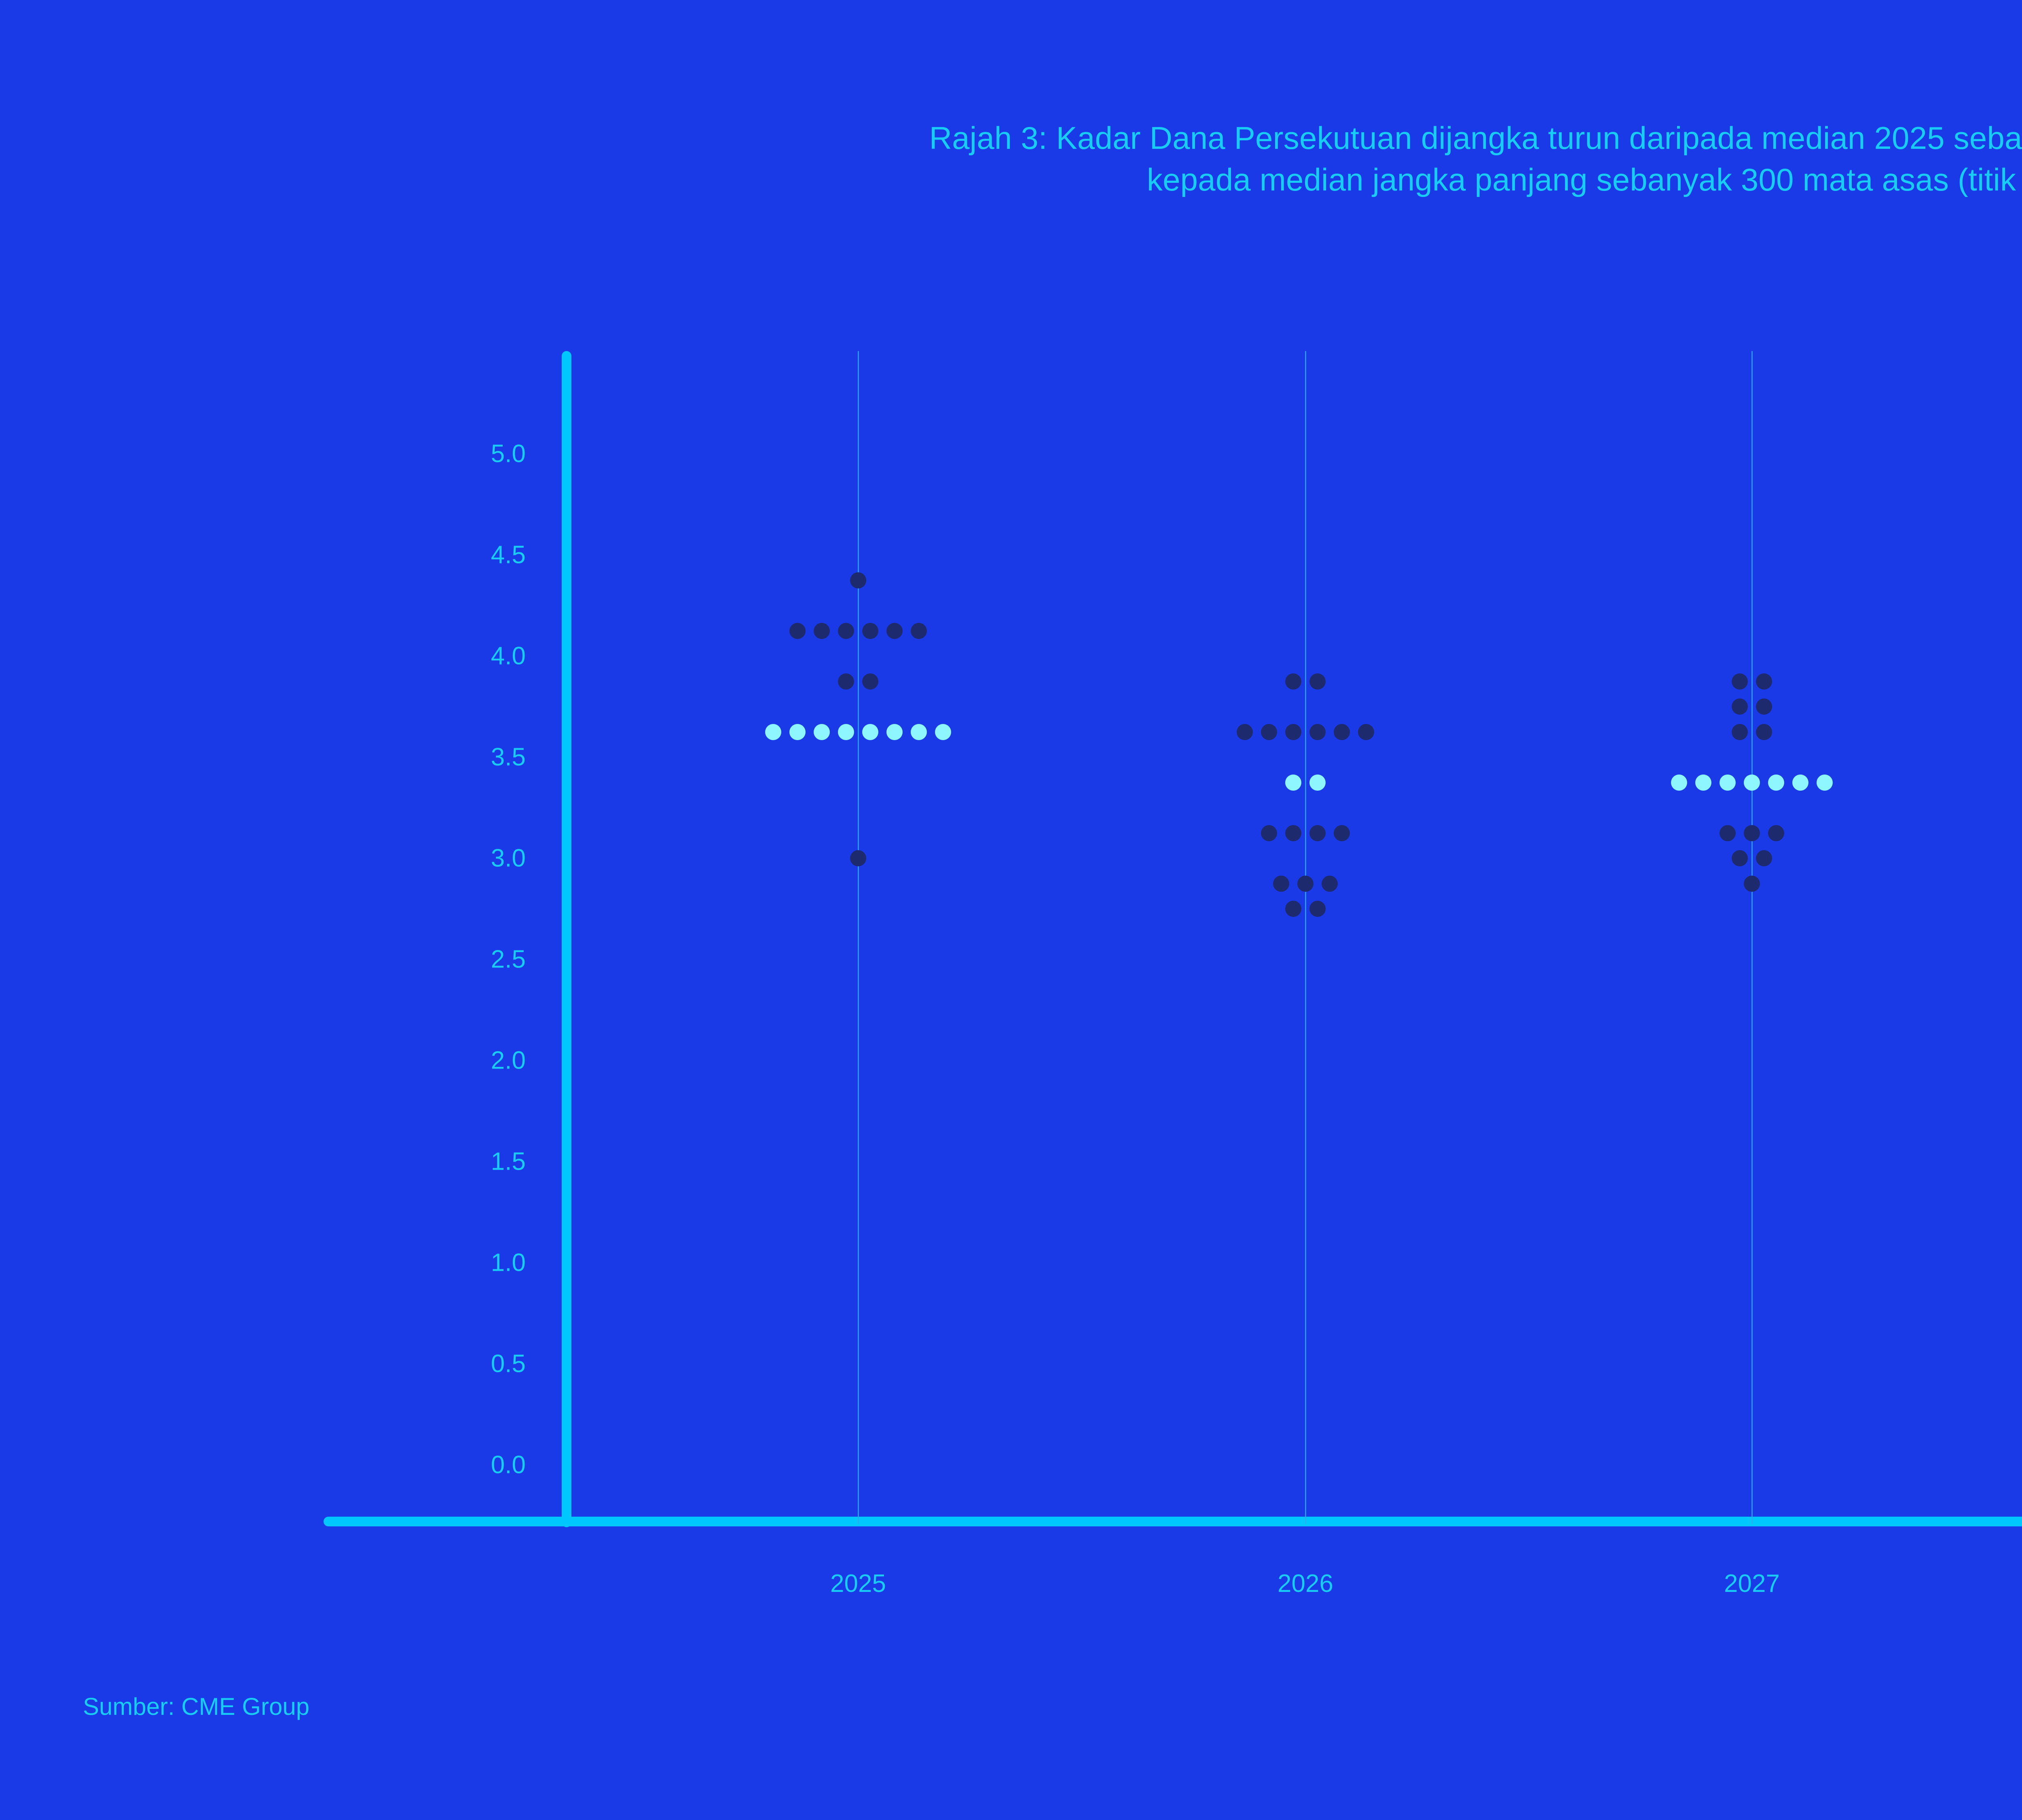  Describe the element at coordinates (858, 1584) in the screenshot. I see `x-tick-label-2025: 2025` at that location.